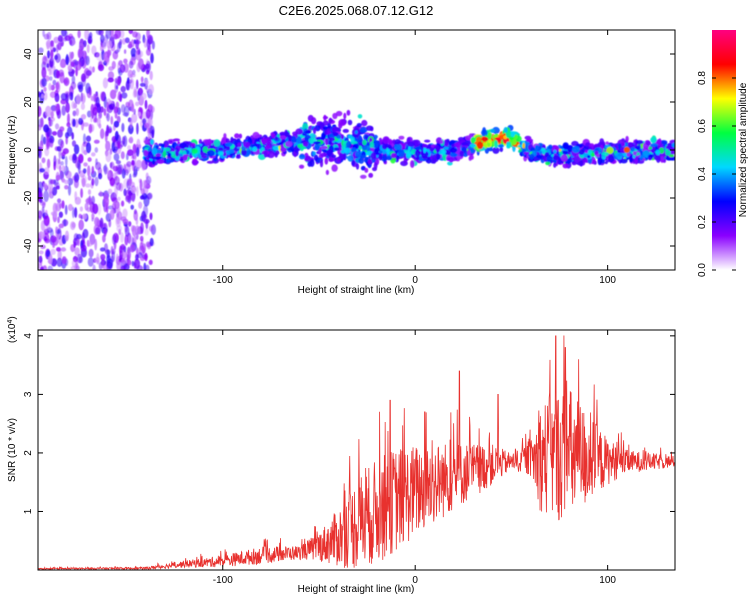 This screenshot has height=600, width=750. I want to click on colorbar-tick-label: 0.6, so click(702, 126).